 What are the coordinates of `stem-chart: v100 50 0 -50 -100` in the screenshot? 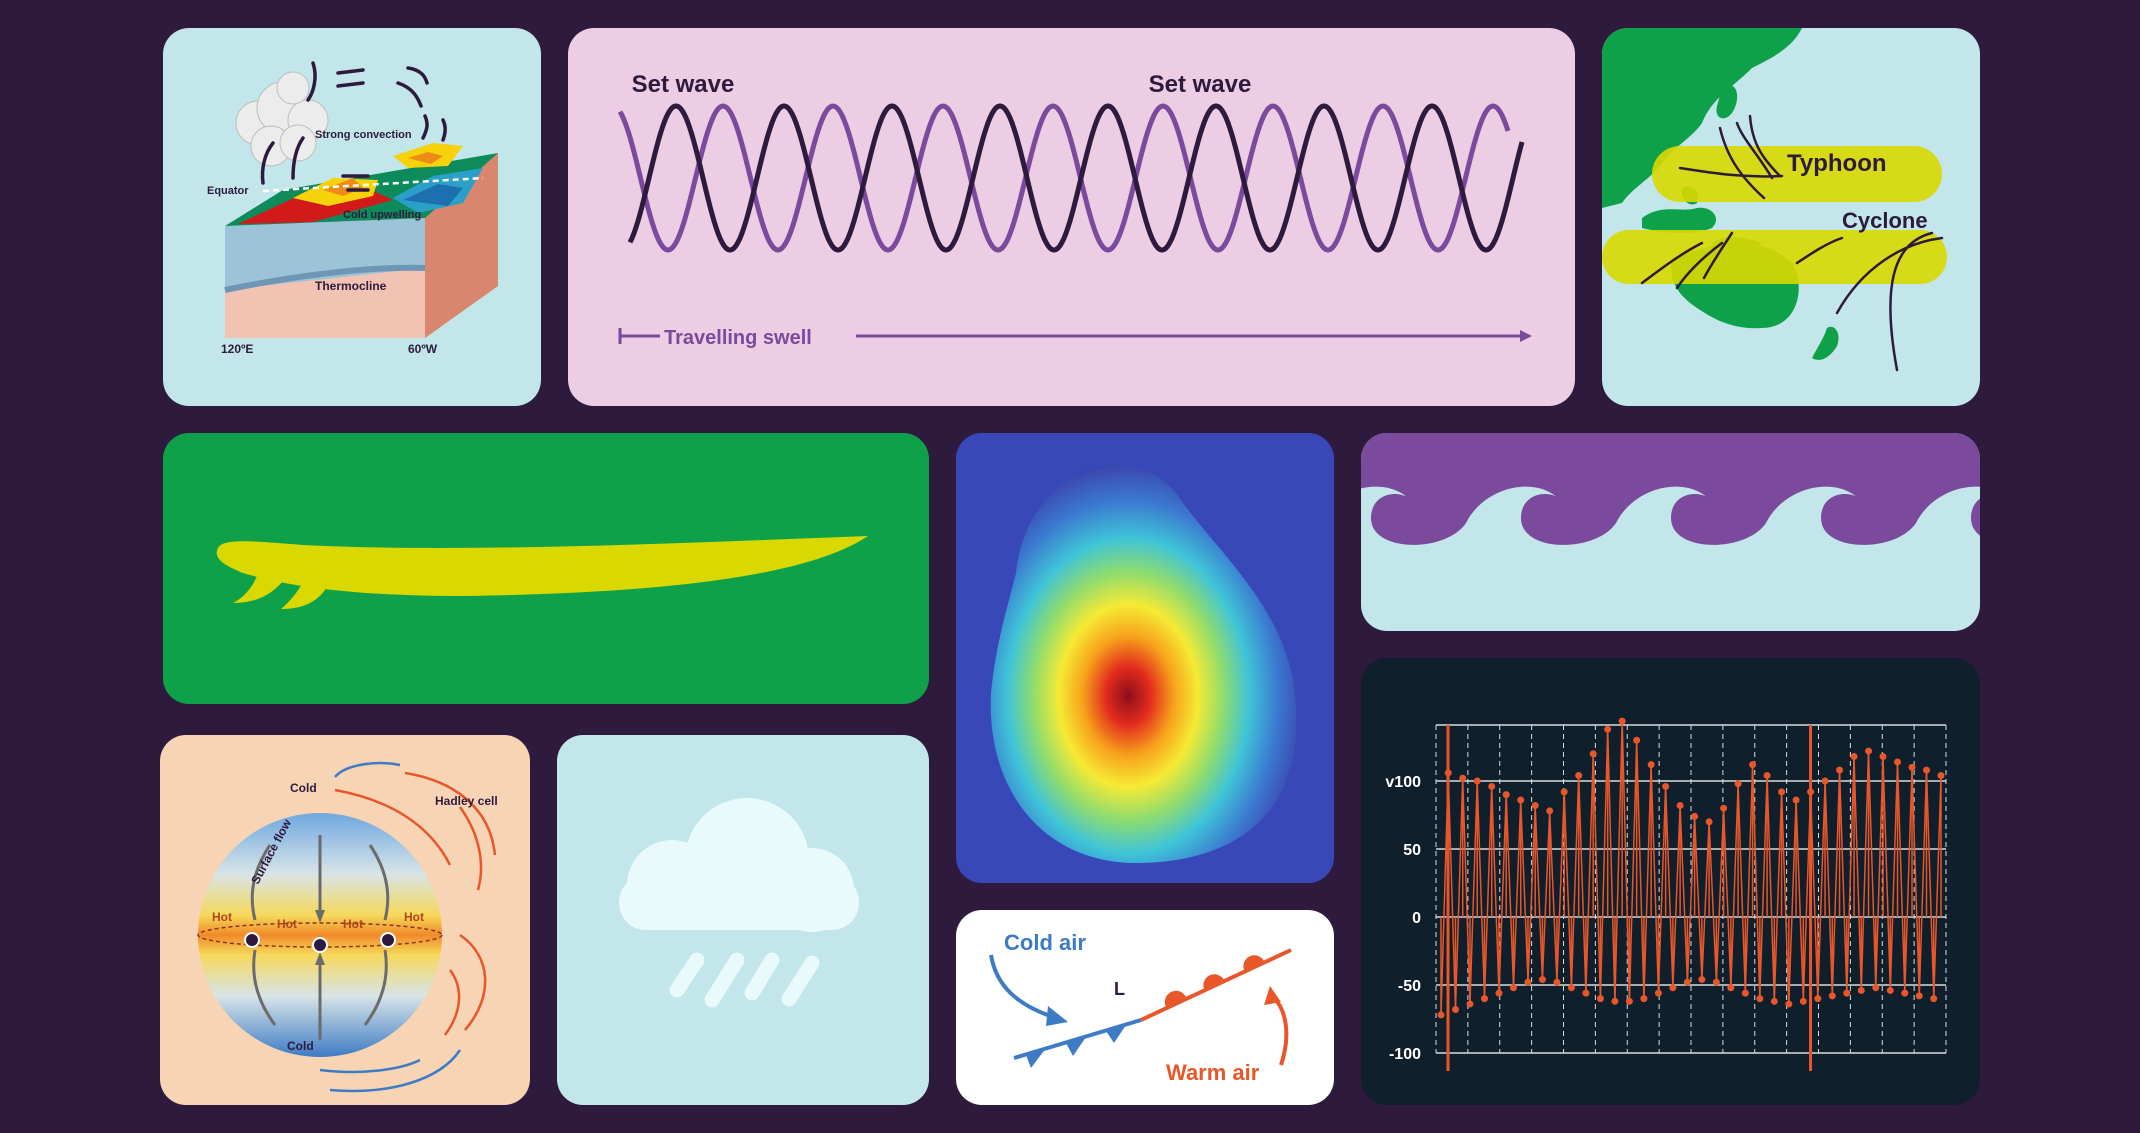 It's located at (1666, 894).